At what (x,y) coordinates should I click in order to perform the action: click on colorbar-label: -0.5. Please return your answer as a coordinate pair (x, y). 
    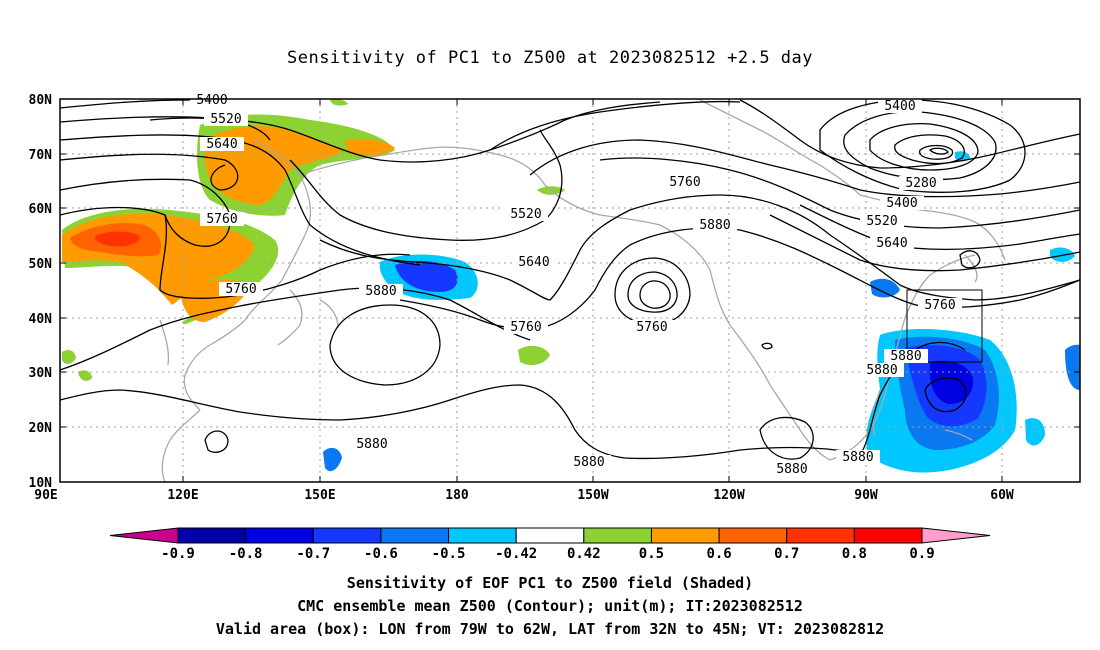
    Looking at the image, I should click on (449, 554).